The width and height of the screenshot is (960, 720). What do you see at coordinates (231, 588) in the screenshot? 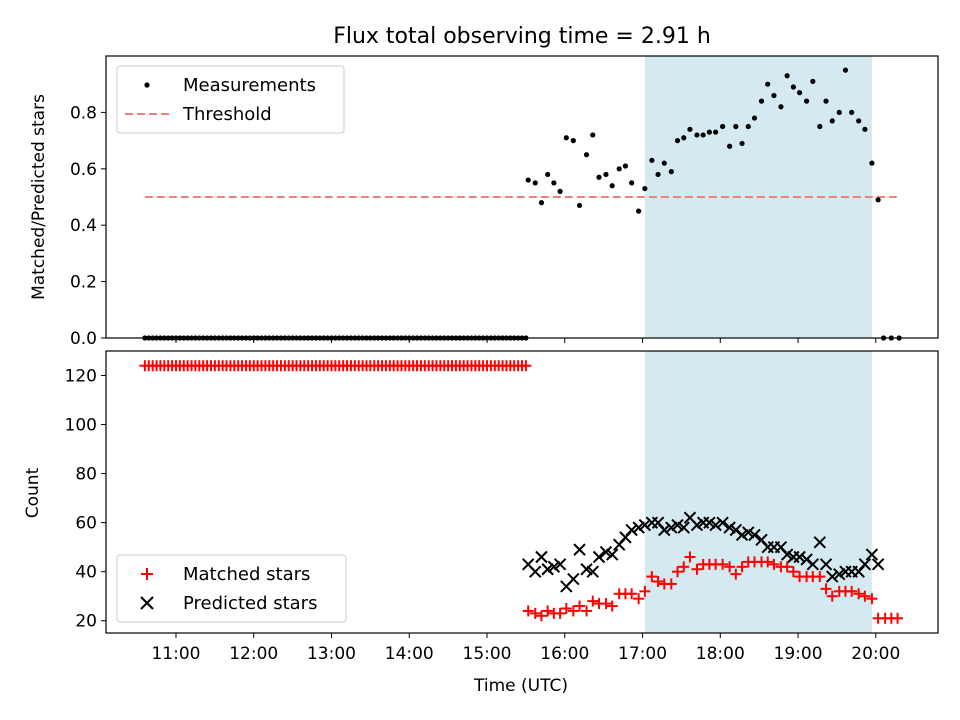
I see `bottom-legend: Matched stars Predicted stars` at bounding box center [231, 588].